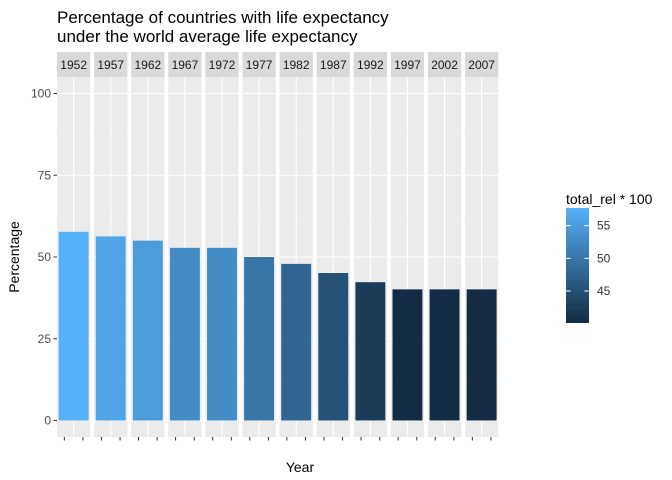 The height and width of the screenshot is (480, 672). I want to click on bar-1962, so click(147, 330).